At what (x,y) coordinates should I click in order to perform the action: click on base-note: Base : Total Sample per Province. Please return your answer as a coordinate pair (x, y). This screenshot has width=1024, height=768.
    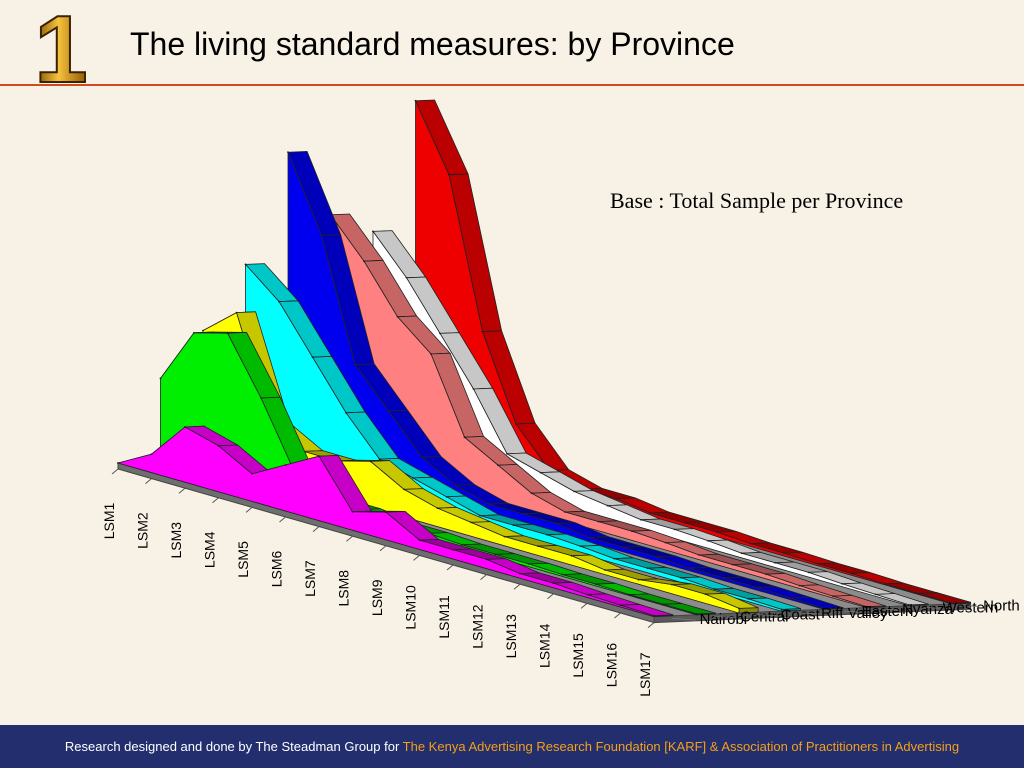
    Looking at the image, I should click on (757, 200).